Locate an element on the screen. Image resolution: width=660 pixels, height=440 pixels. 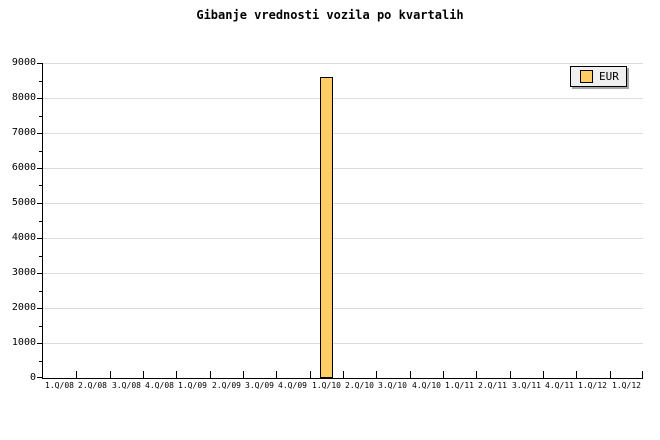
legend: EUR is located at coordinates (598, 76).